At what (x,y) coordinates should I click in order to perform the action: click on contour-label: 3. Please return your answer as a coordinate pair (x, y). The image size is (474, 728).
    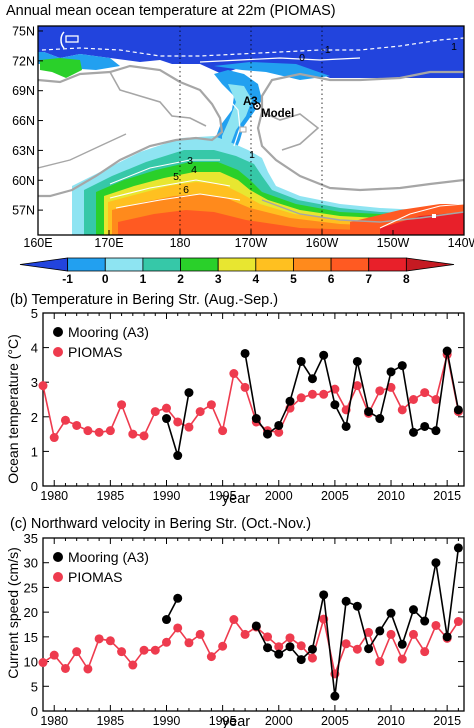
    Looking at the image, I should click on (190, 161).